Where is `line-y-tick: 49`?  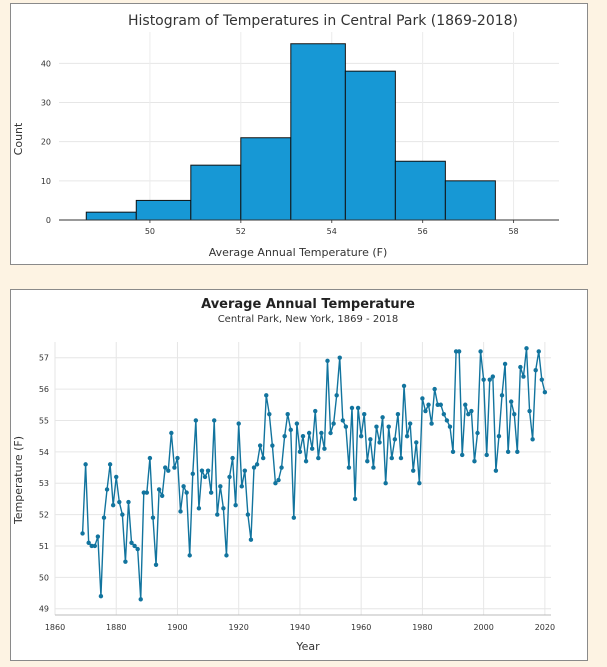 line-y-tick: 49 is located at coordinates (44, 609).